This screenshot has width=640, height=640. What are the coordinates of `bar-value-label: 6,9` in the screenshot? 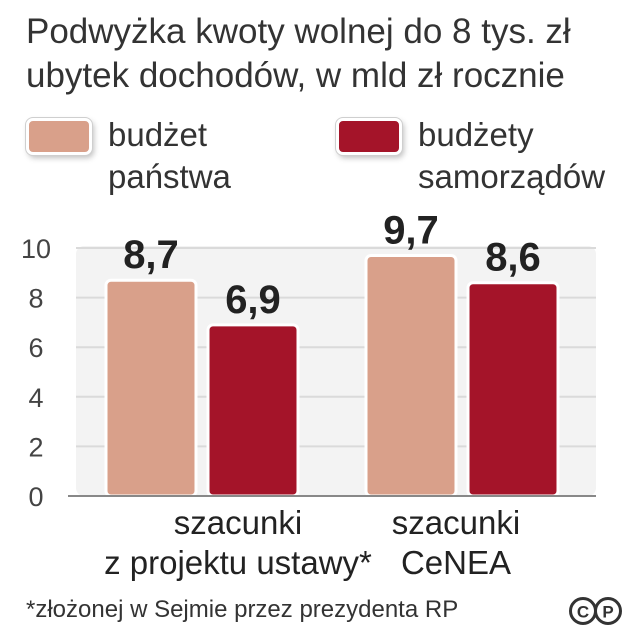 It's located at (253, 300).